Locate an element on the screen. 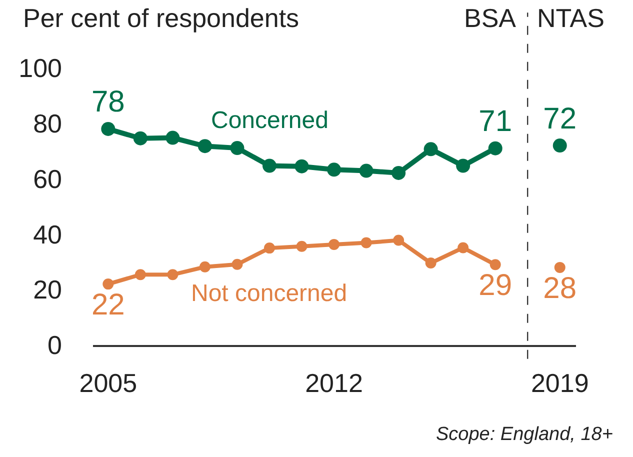  data-label: 28 is located at coordinates (560, 288).